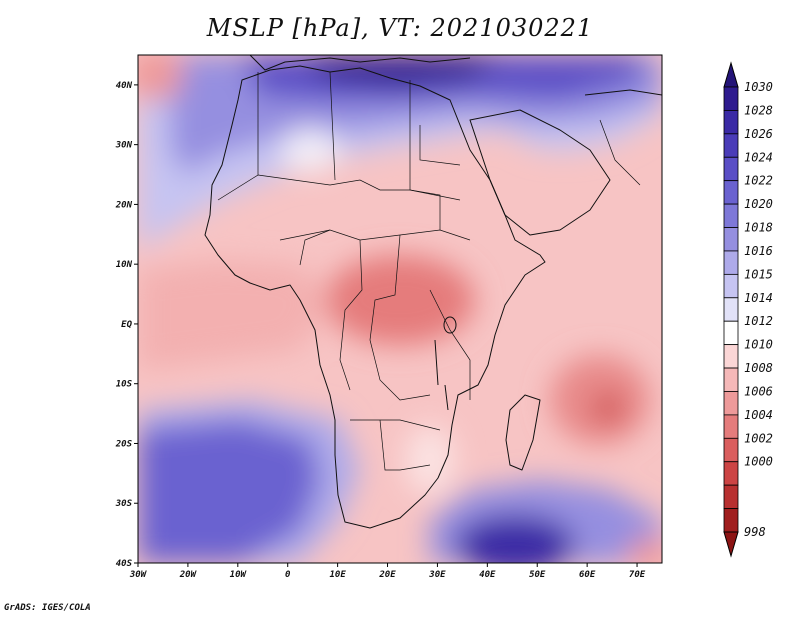  I want to click on south-atlantic-high-core, so click(229, 491).